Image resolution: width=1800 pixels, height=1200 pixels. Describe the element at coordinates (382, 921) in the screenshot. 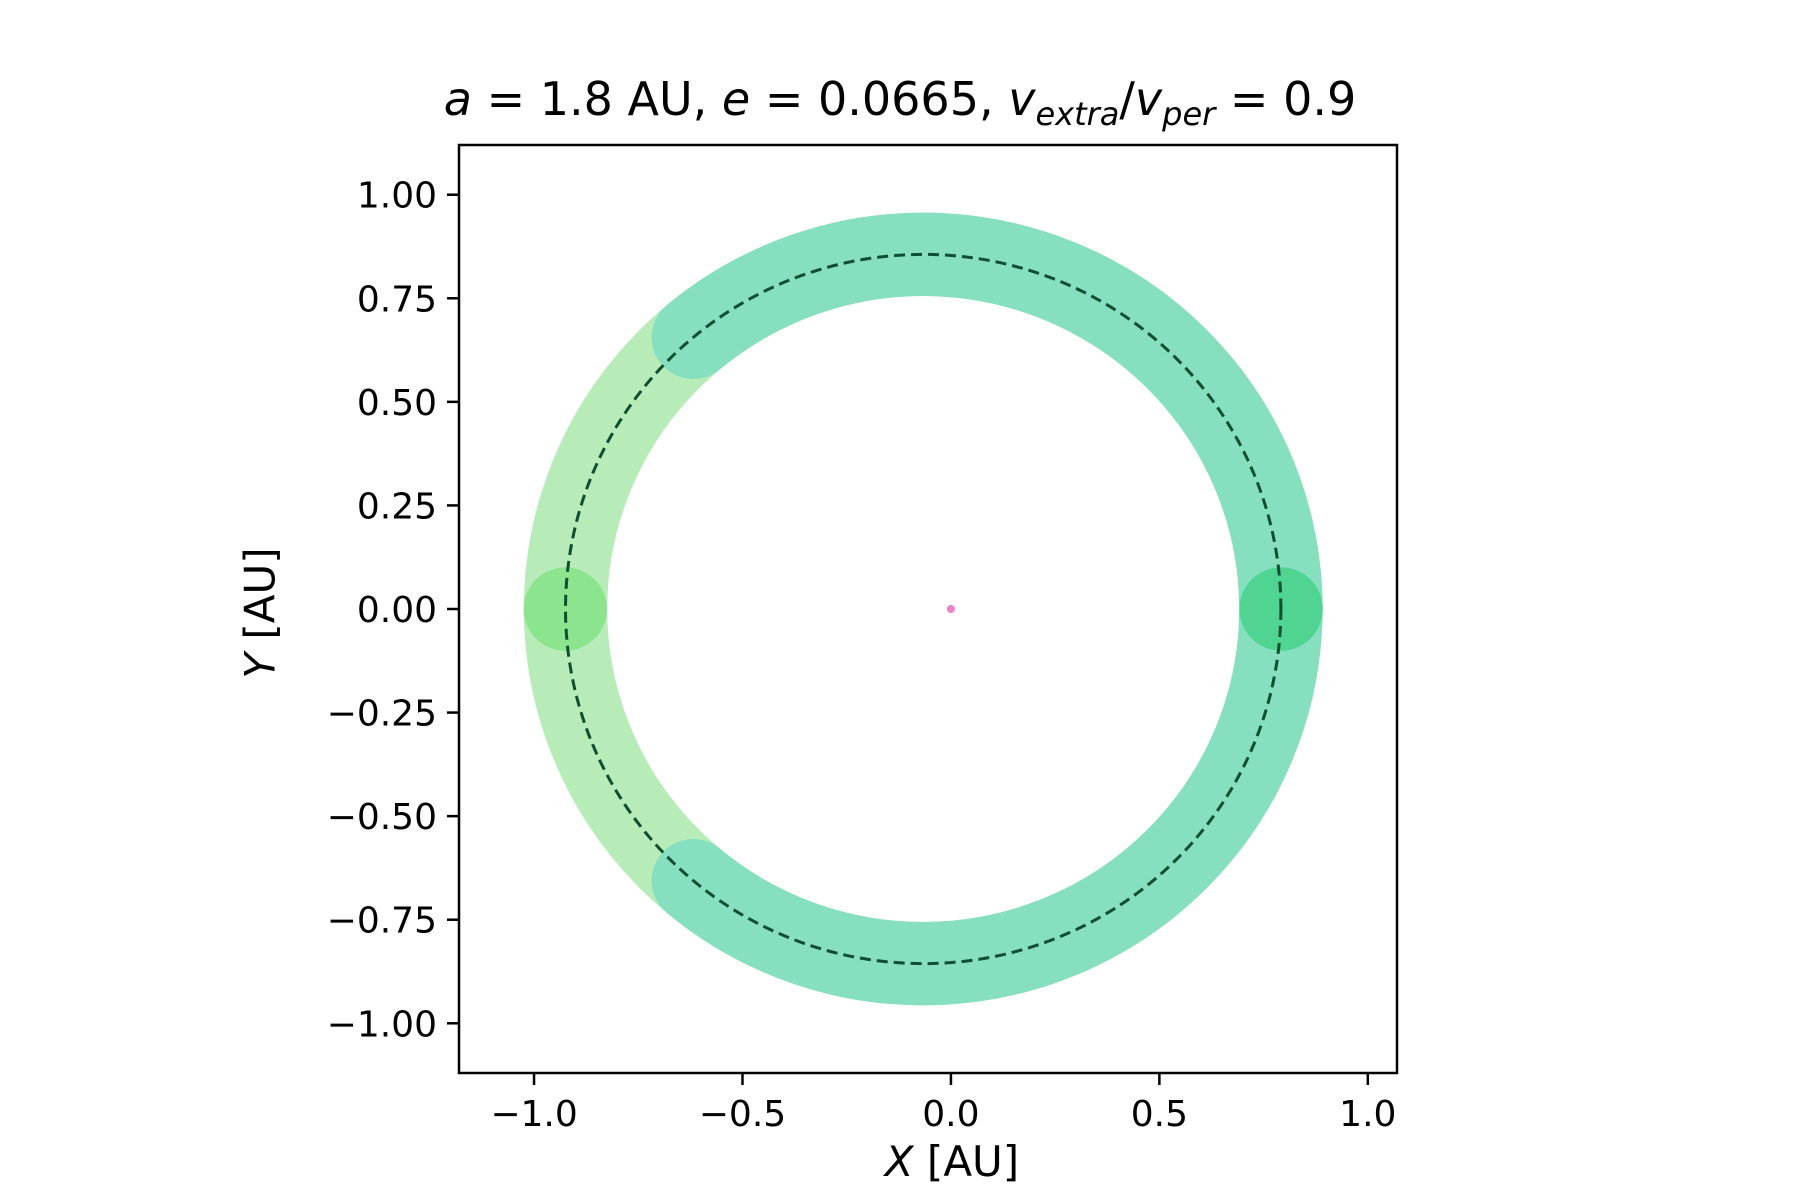

I see `y-tick-label: −0.75` at that location.